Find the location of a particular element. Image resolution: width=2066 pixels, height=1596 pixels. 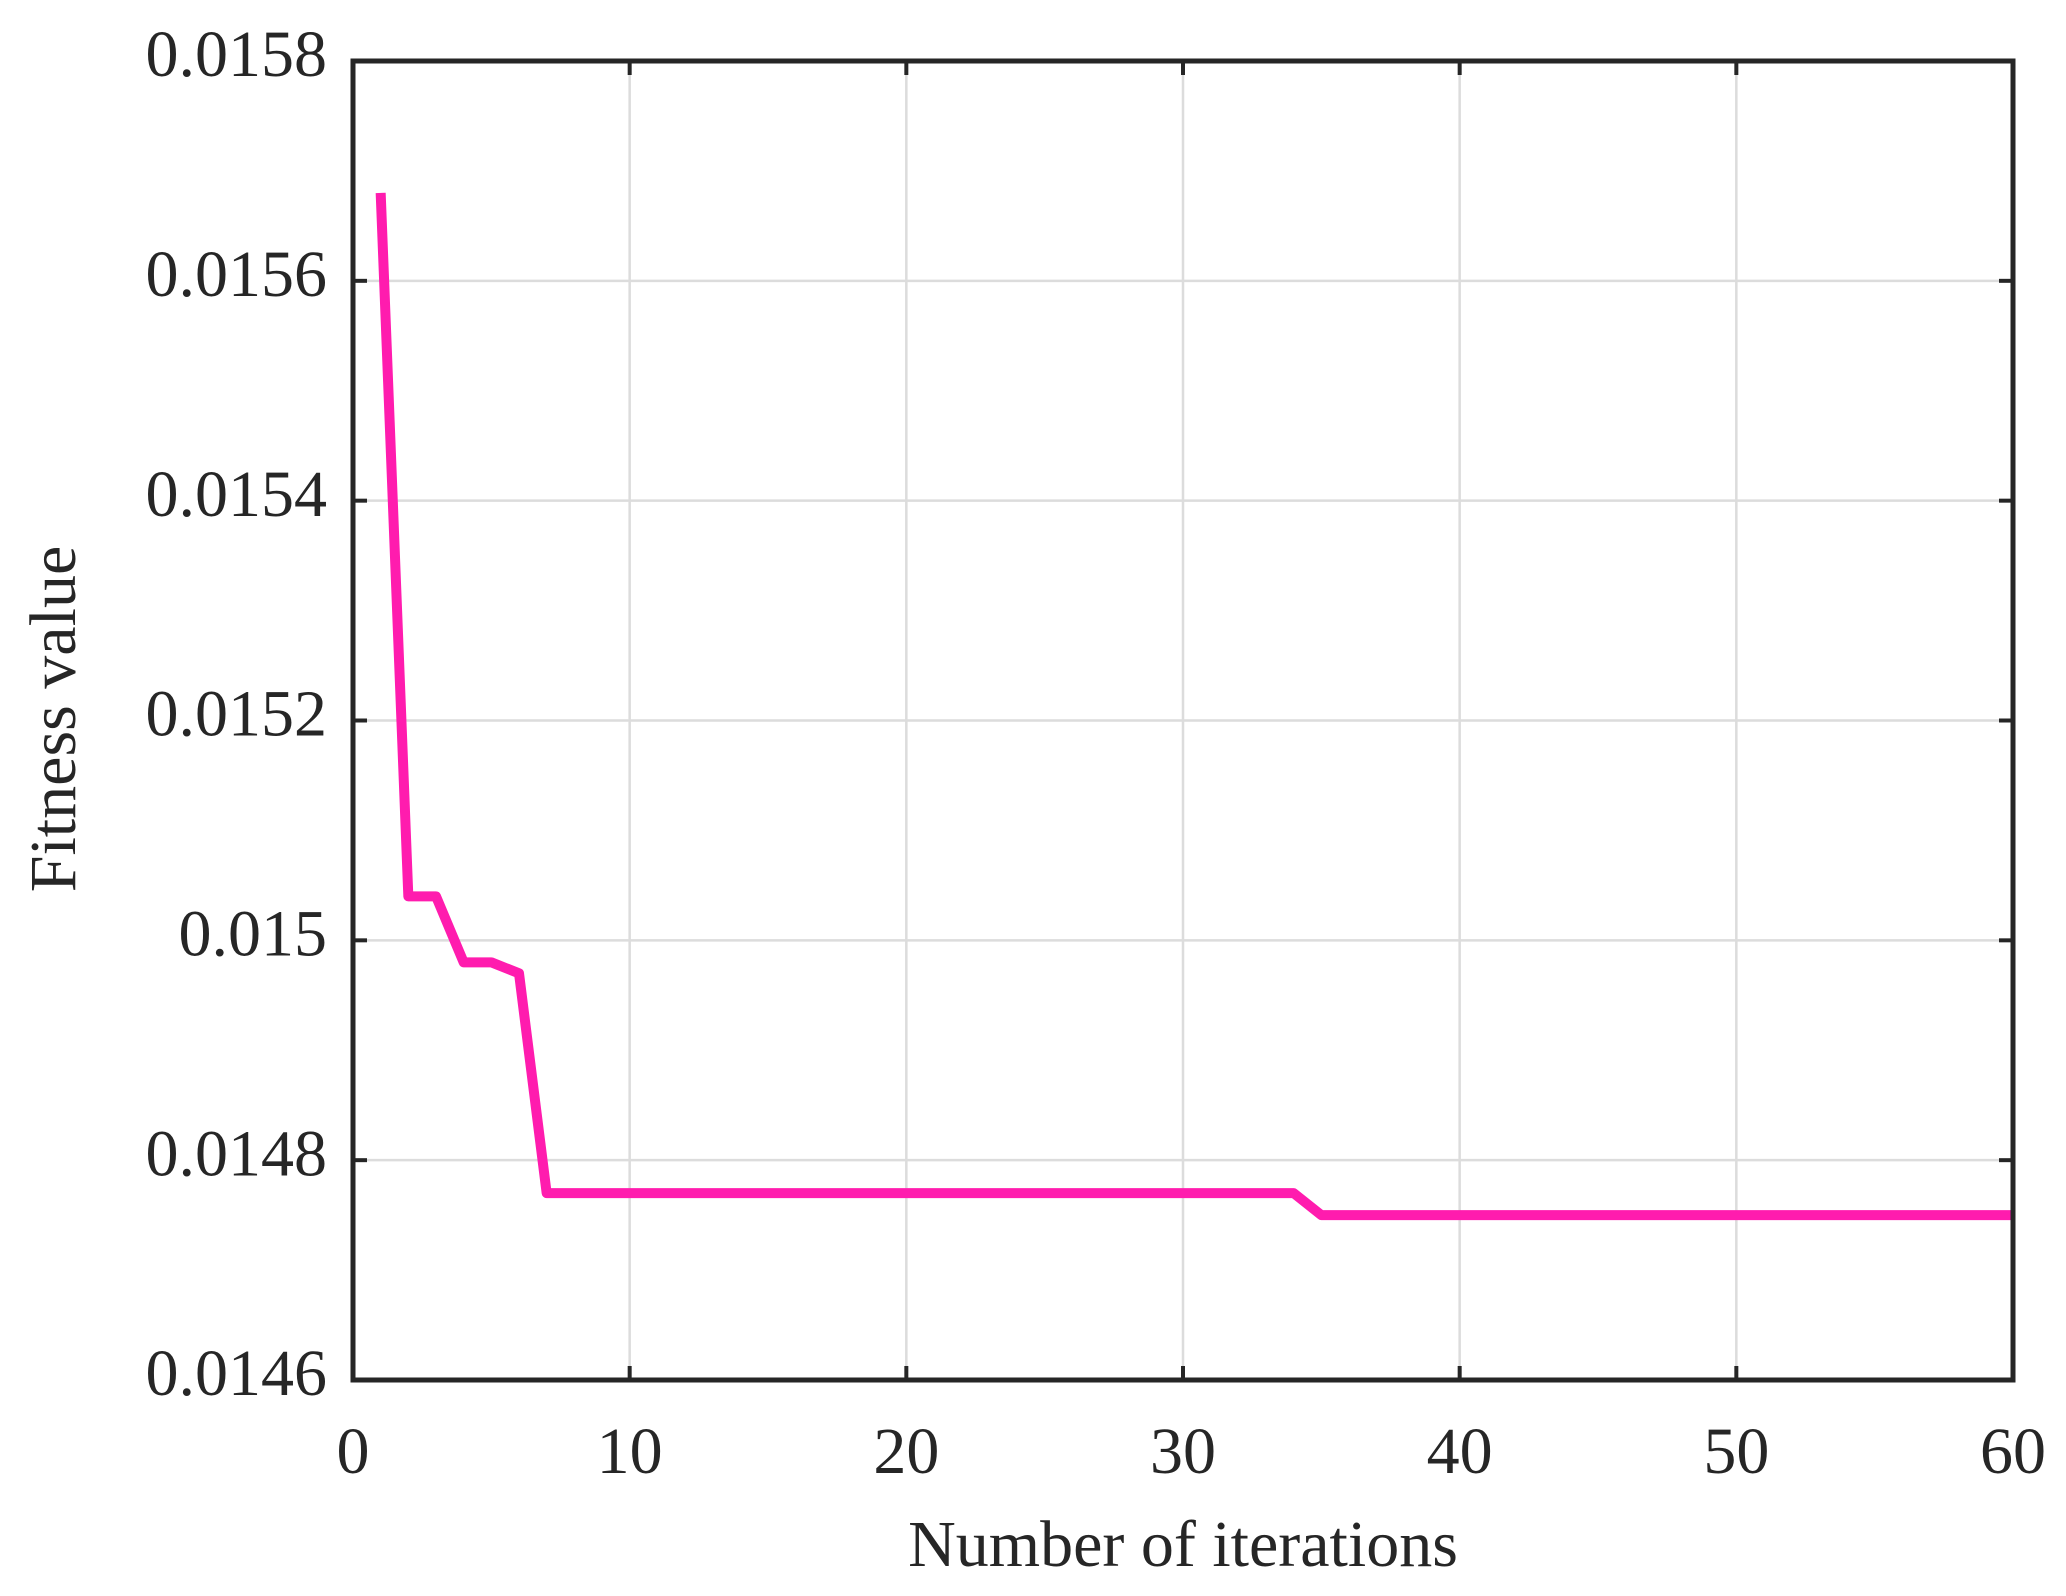

y-tick-label: 0.0148 is located at coordinates (237, 1153).